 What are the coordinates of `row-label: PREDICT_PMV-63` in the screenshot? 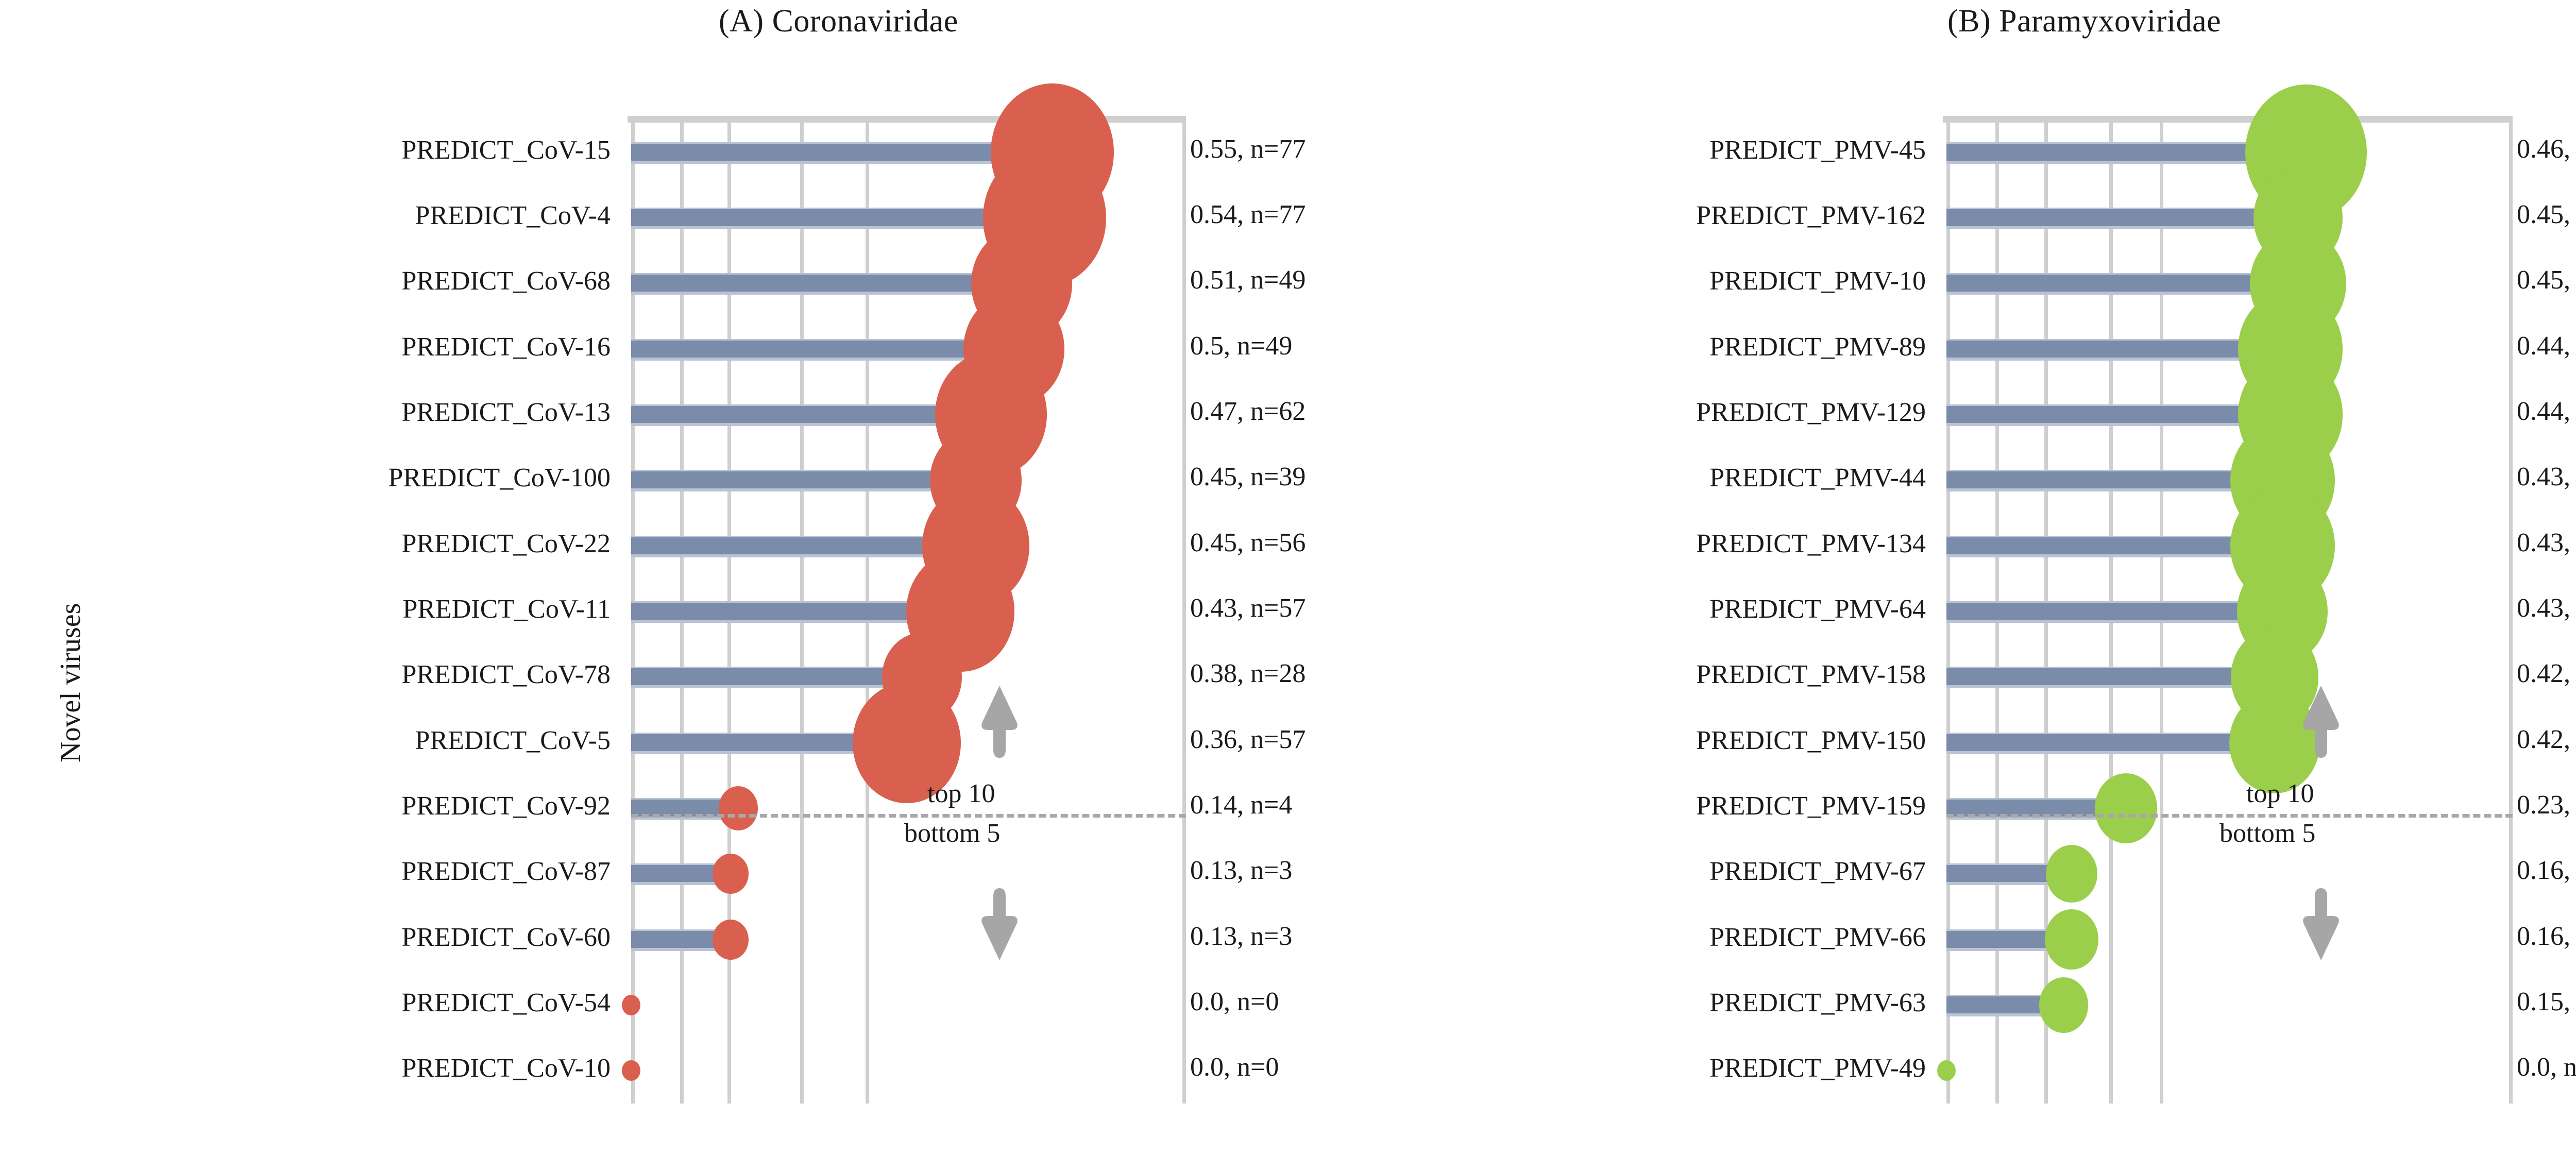 It's located at (1817, 1002).